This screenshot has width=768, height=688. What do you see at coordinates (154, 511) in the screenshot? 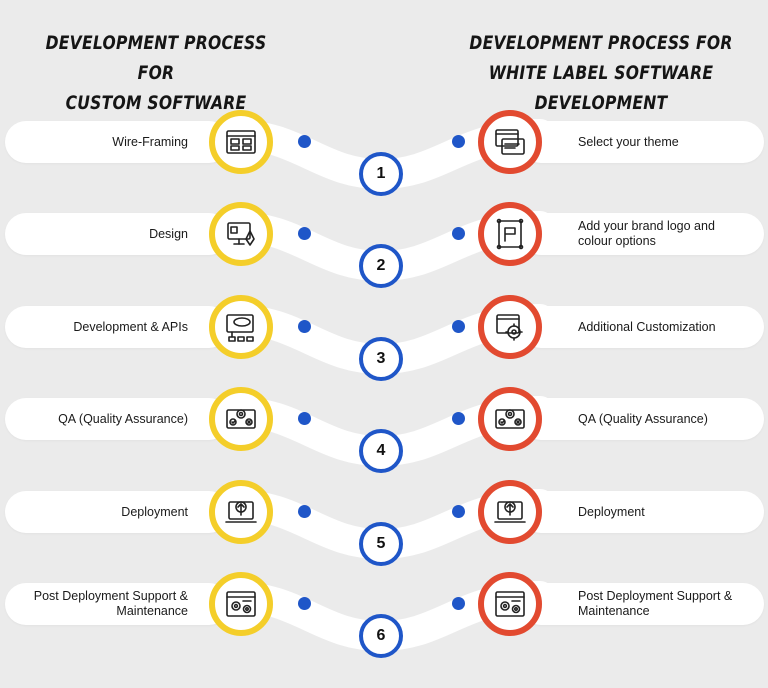
I see `custom-step-label: Deployment` at bounding box center [154, 511].